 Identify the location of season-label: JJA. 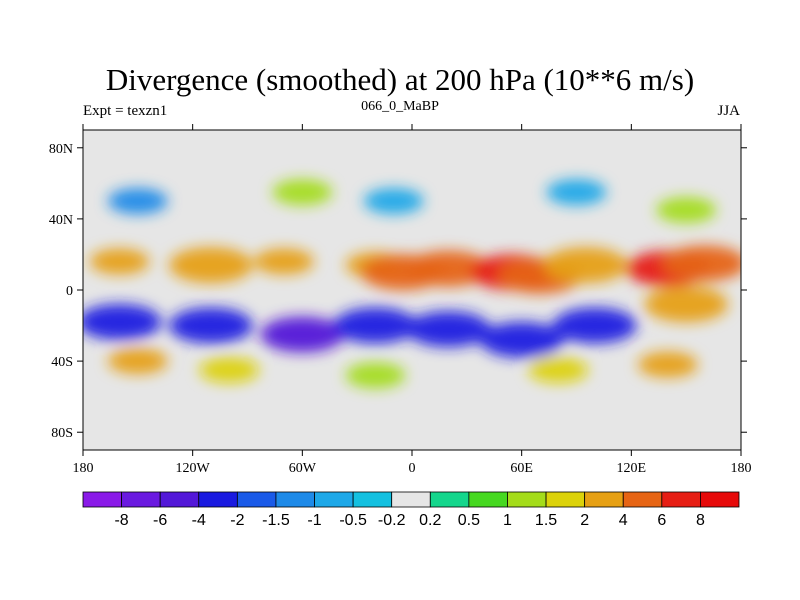
(728, 111).